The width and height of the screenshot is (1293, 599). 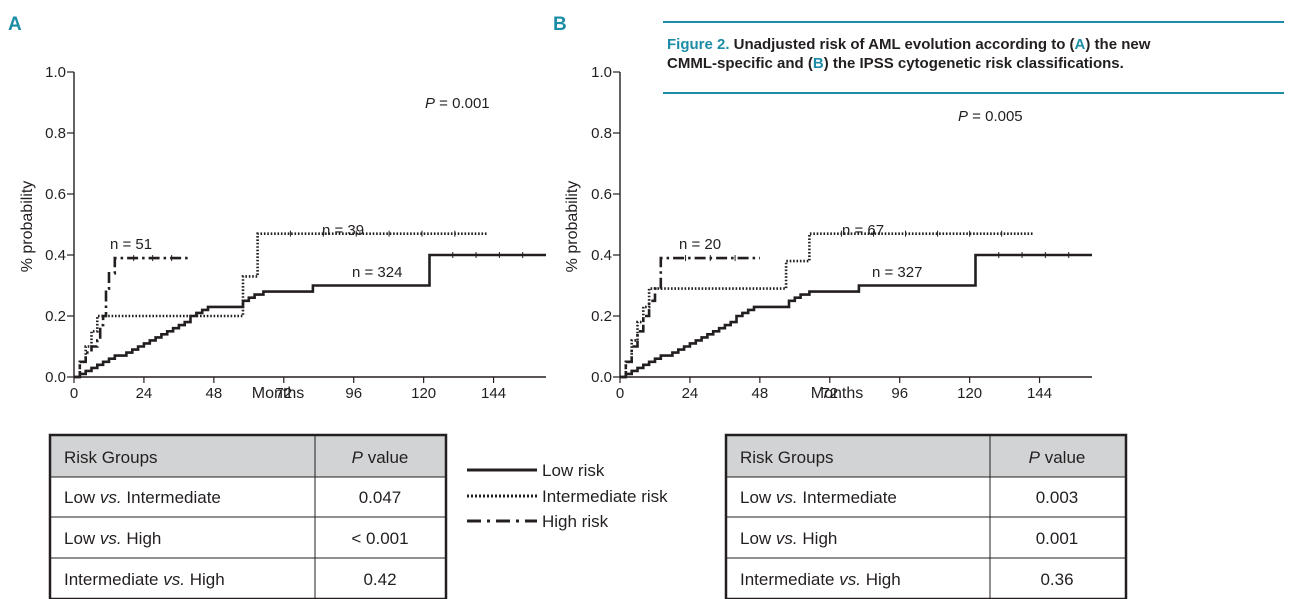 What do you see at coordinates (142, 497) in the screenshot?
I see `table-a-row-1-label: Low vs. Intermediate` at bounding box center [142, 497].